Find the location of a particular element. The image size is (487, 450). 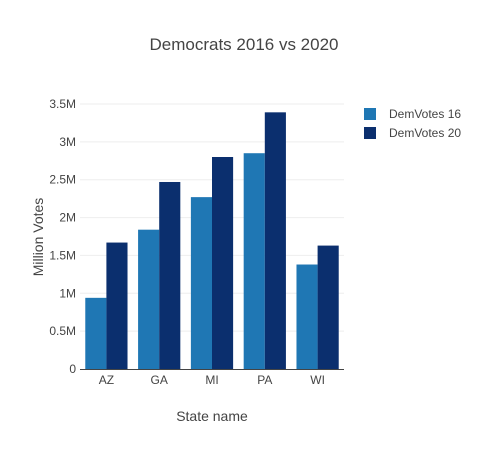

y-tick-label: 0 is located at coordinates (72, 369).